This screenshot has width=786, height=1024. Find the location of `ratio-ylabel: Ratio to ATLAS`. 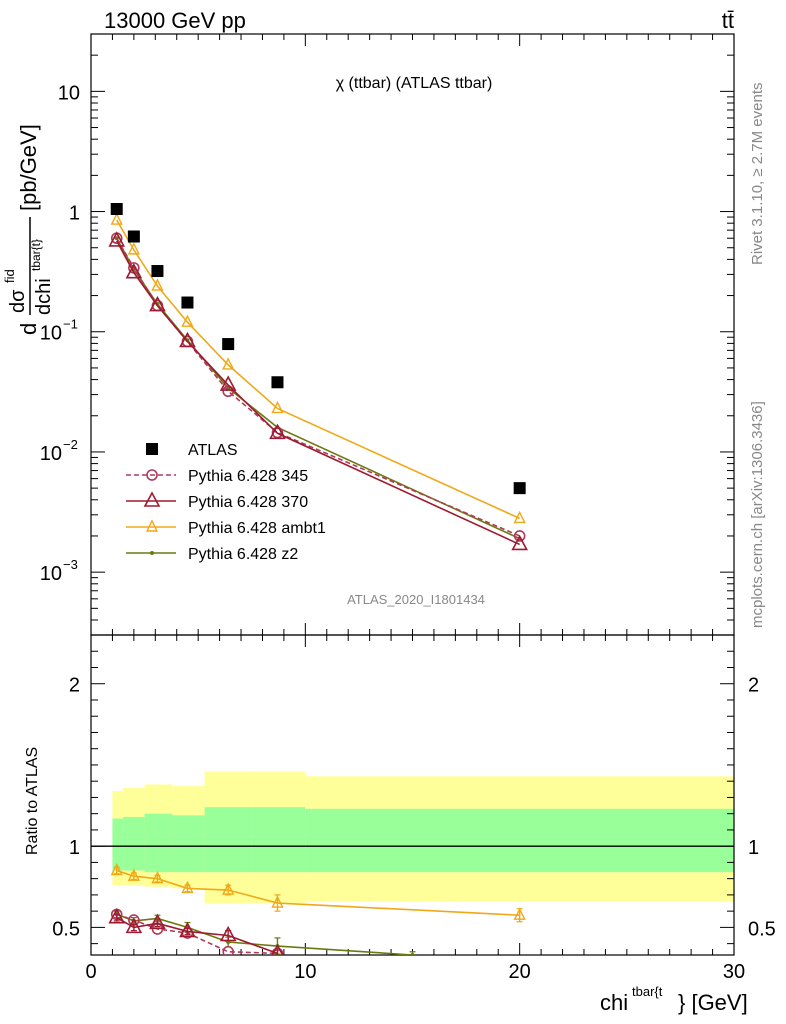

ratio-ylabel: Ratio to ATLAS is located at coordinates (32, 801).